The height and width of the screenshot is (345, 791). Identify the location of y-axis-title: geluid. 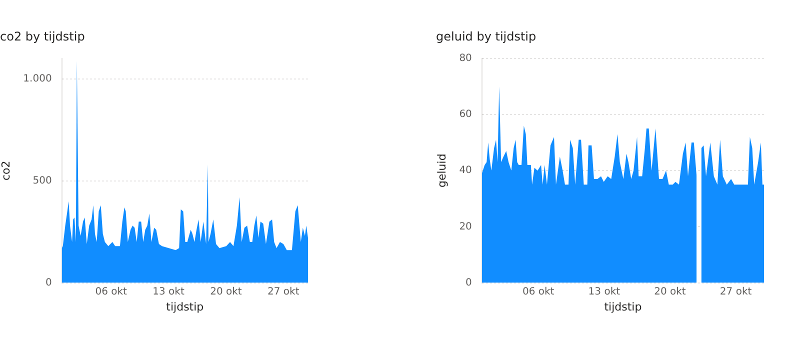
(441, 171).